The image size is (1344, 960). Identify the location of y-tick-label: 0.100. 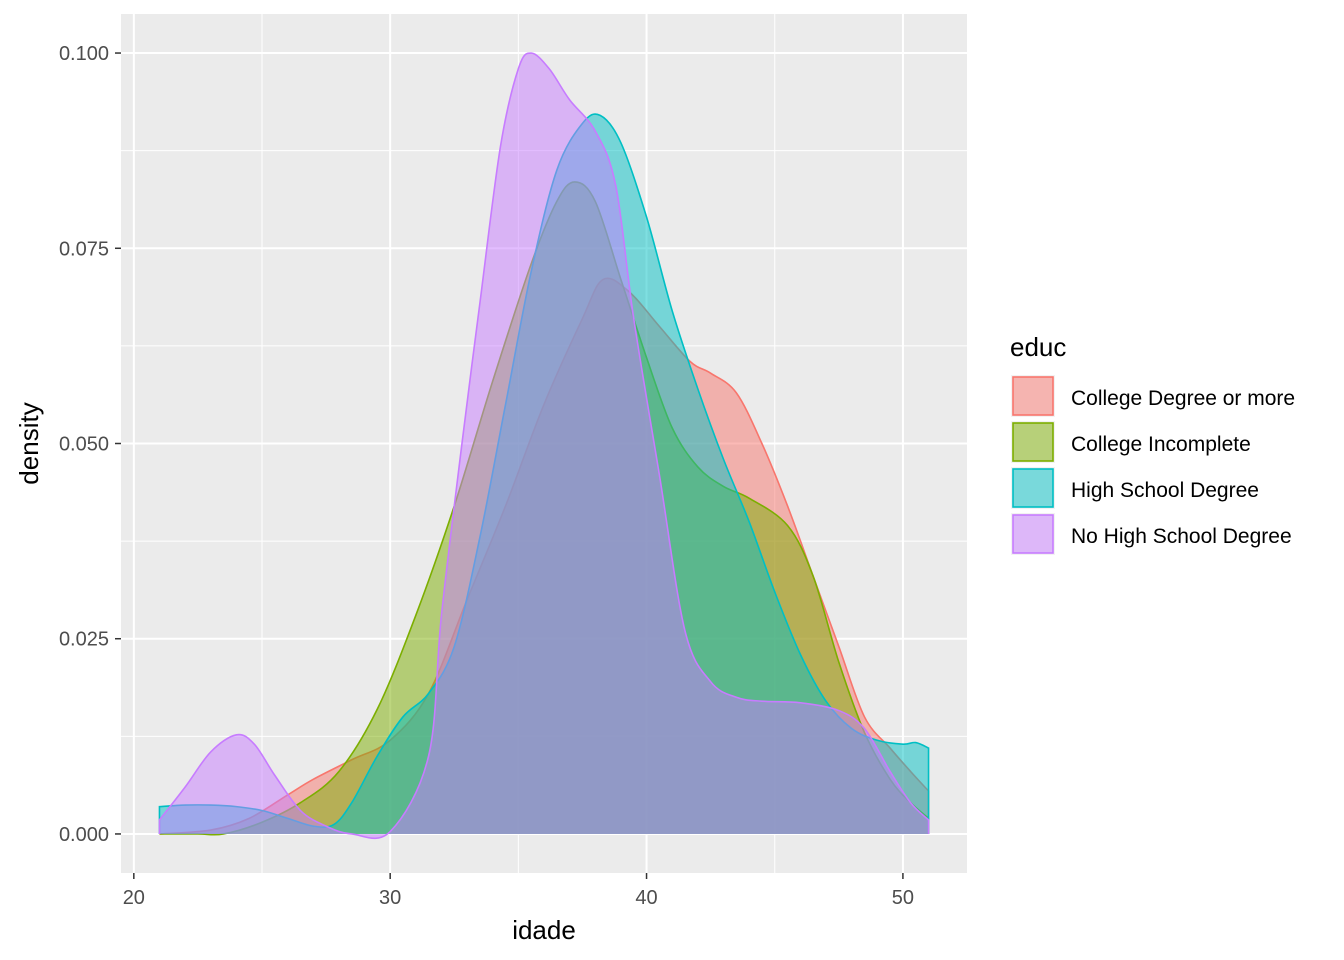
(84, 54).